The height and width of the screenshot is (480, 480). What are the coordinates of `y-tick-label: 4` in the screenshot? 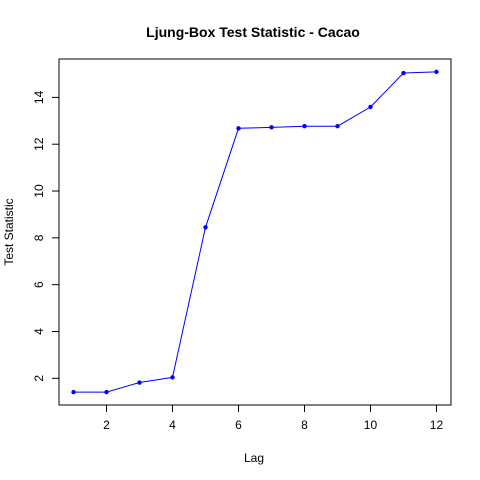 It's located at (39, 331).